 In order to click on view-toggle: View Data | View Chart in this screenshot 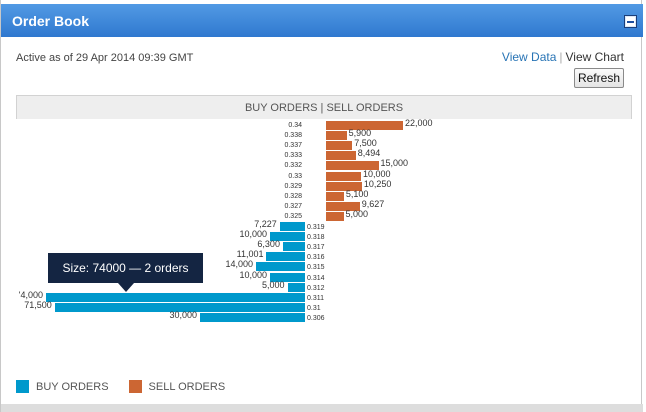, I will do `click(563, 57)`.